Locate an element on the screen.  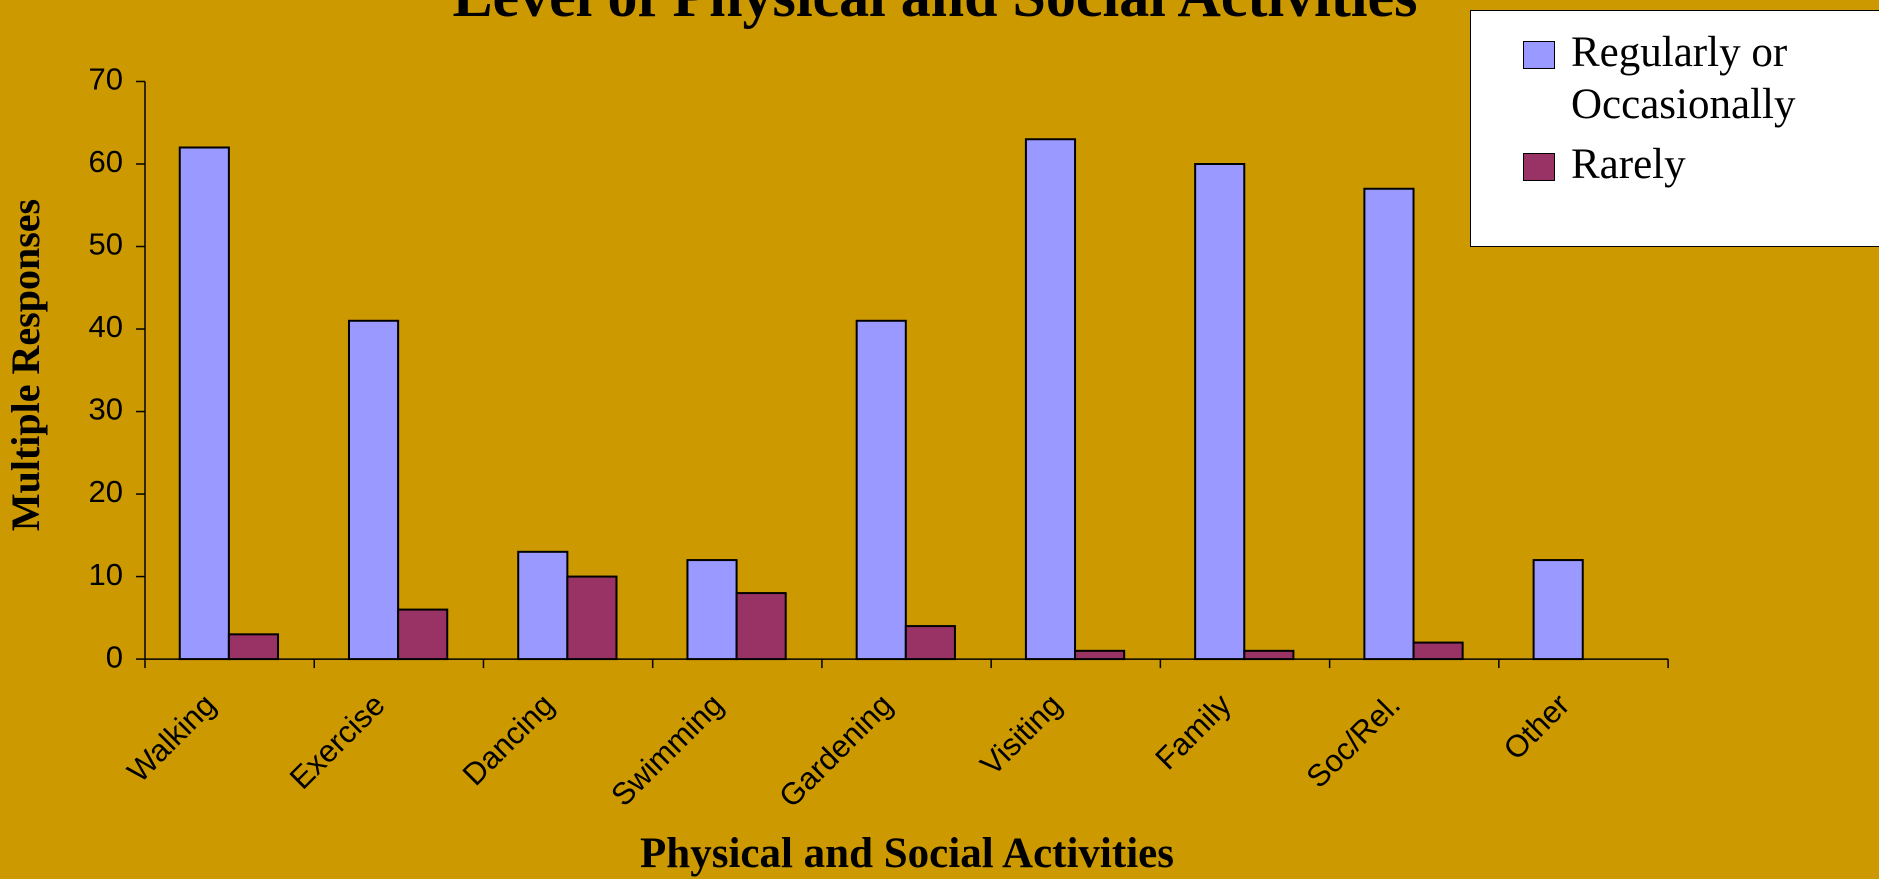
y-tick-label: 60 is located at coordinates (106, 161).